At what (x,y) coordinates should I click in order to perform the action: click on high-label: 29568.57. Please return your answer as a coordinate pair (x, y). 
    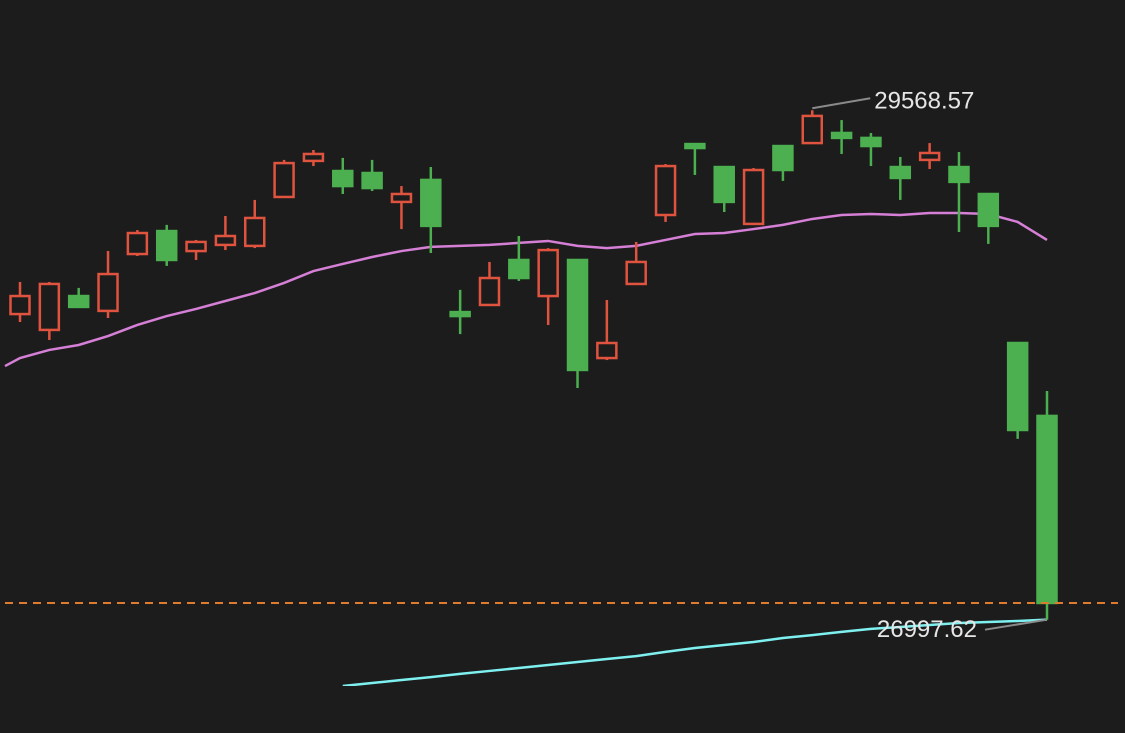
    Looking at the image, I should click on (924, 101).